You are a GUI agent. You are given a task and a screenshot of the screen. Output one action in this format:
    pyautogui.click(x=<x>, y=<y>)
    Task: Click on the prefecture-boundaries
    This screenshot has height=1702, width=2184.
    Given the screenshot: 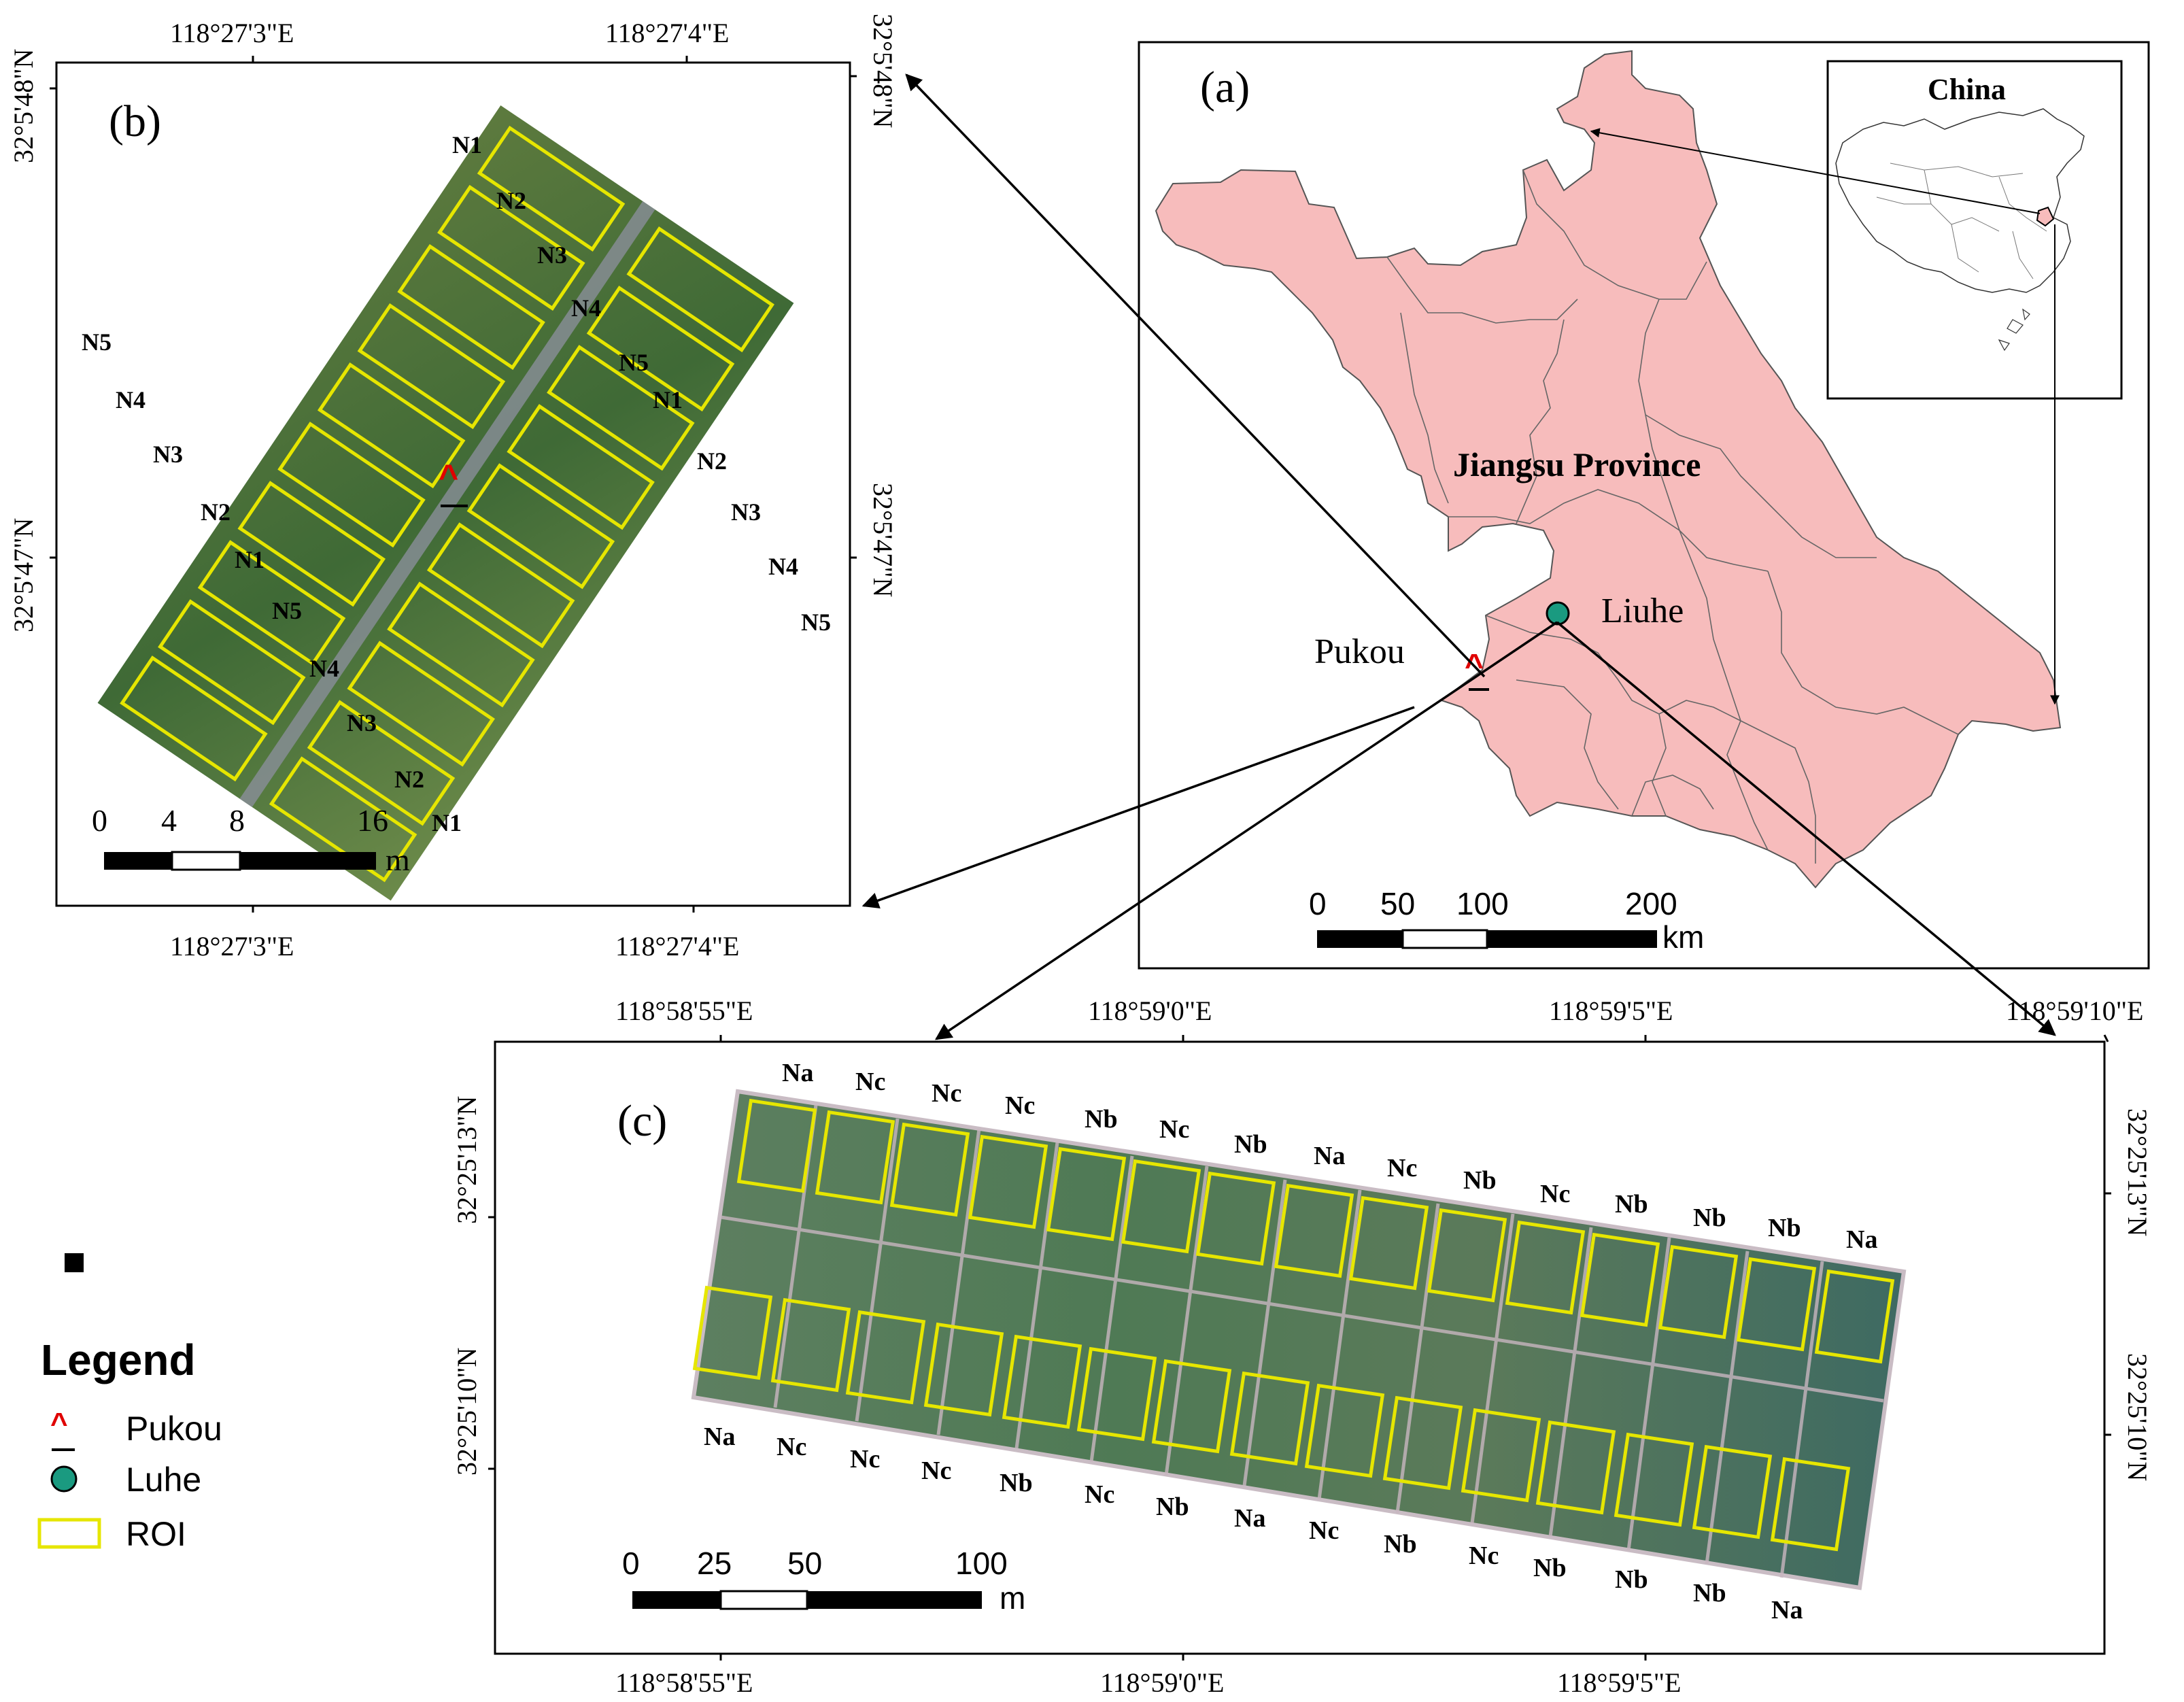 What is the action you would take?
    pyautogui.click(x=1673, y=516)
    